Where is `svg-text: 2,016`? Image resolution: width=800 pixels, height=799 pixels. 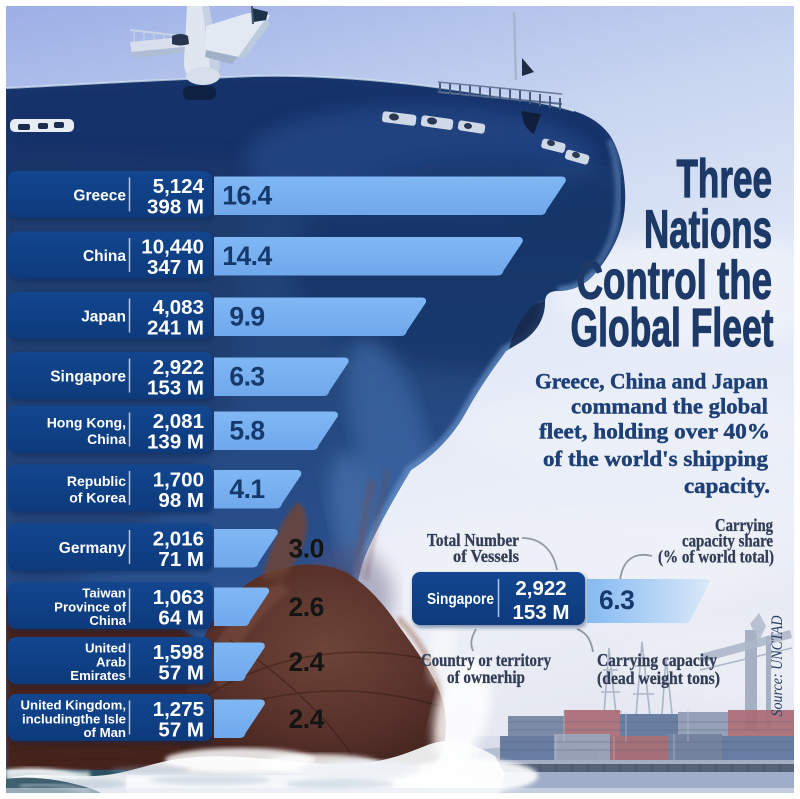
svg-text: 2,016 is located at coordinates (178, 539).